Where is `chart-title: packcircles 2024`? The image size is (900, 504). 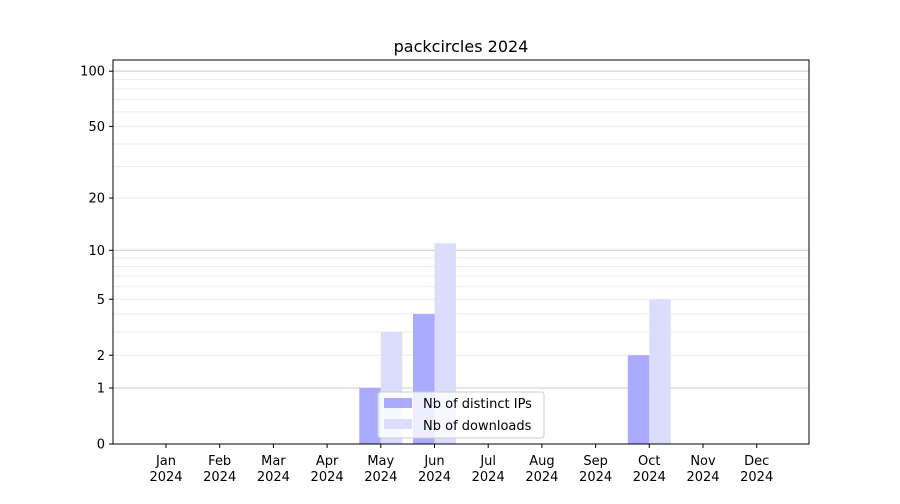 chart-title: packcircles 2024 is located at coordinates (461, 46).